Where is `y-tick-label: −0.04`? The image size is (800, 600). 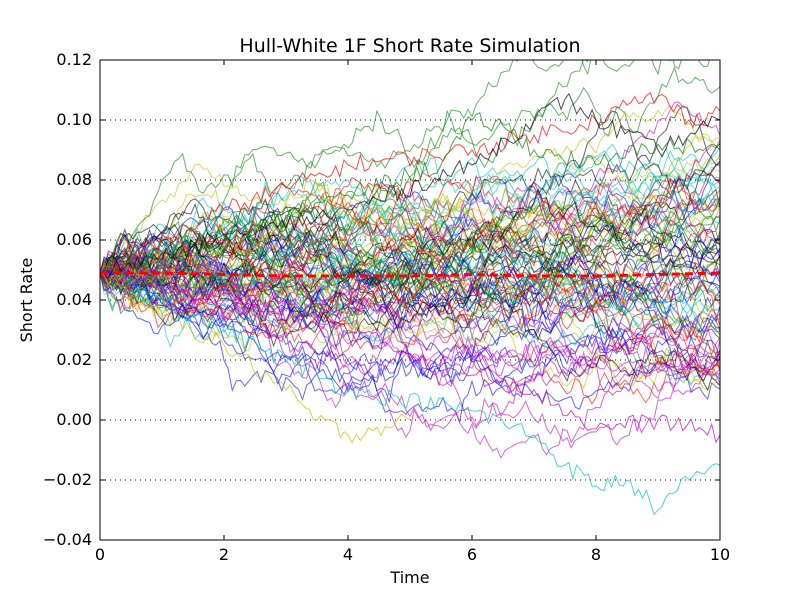
y-tick-label: −0.04 is located at coordinates (67, 539).